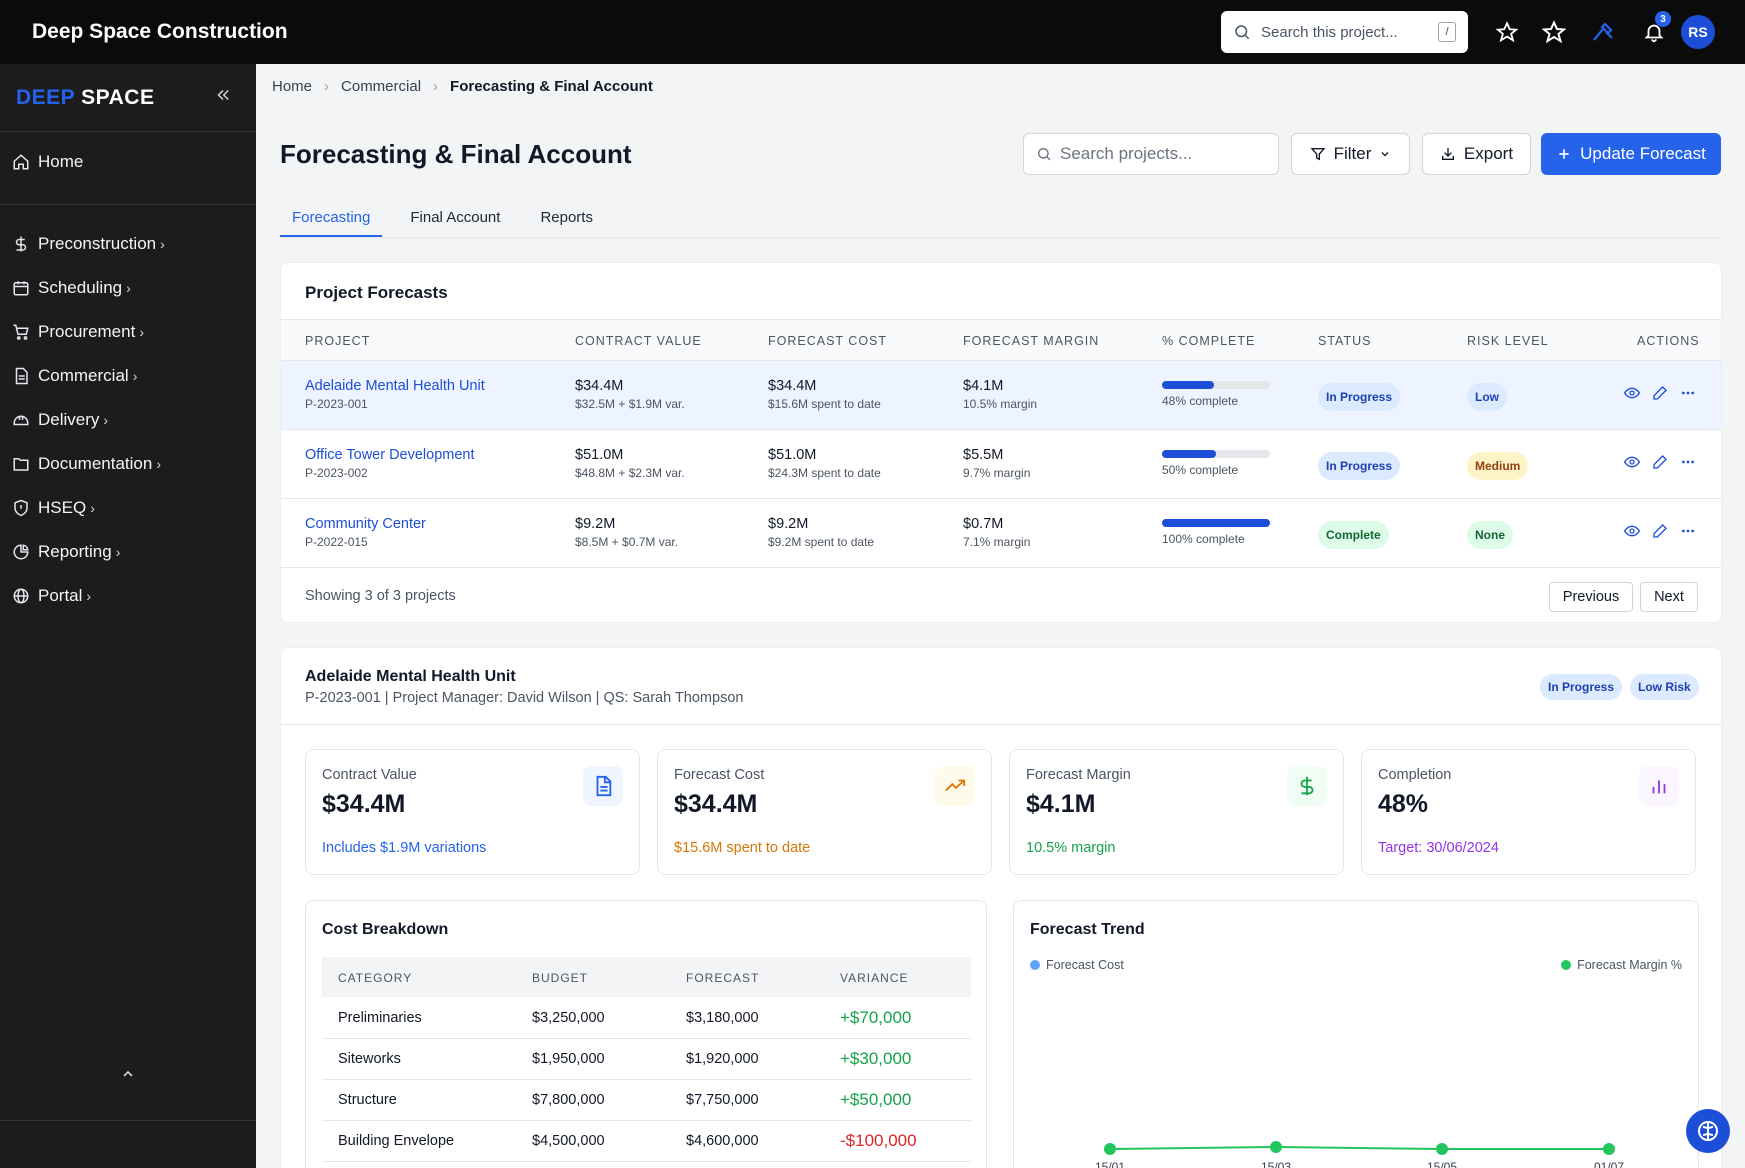 The width and height of the screenshot is (1745, 1168). What do you see at coordinates (1307, 786) in the screenshot?
I see `dollar-icon` at bounding box center [1307, 786].